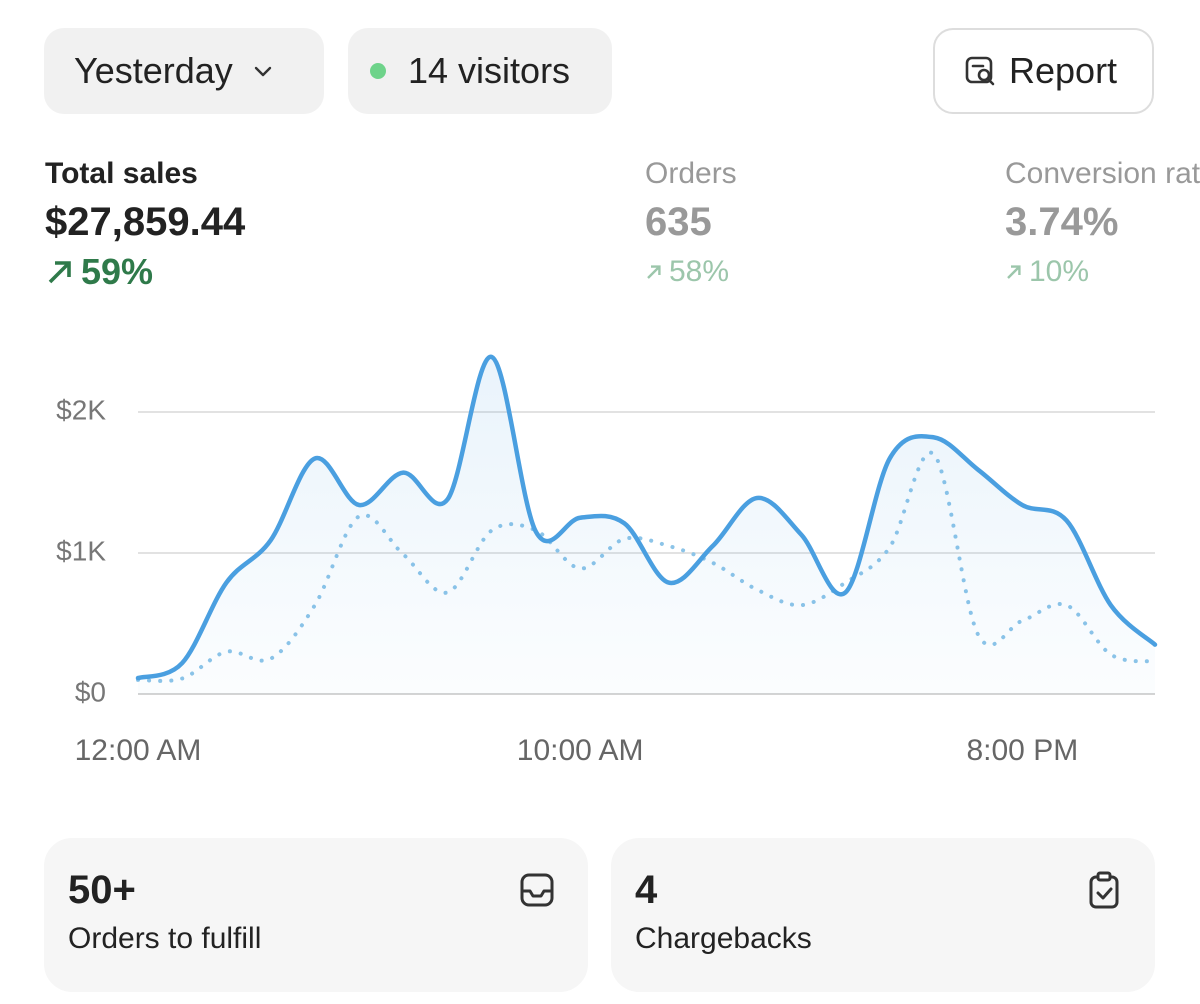 The width and height of the screenshot is (1200, 1004). What do you see at coordinates (1102, 173) in the screenshot?
I see `metric-label: Conversion rate` at bounding box center [1102, 173].